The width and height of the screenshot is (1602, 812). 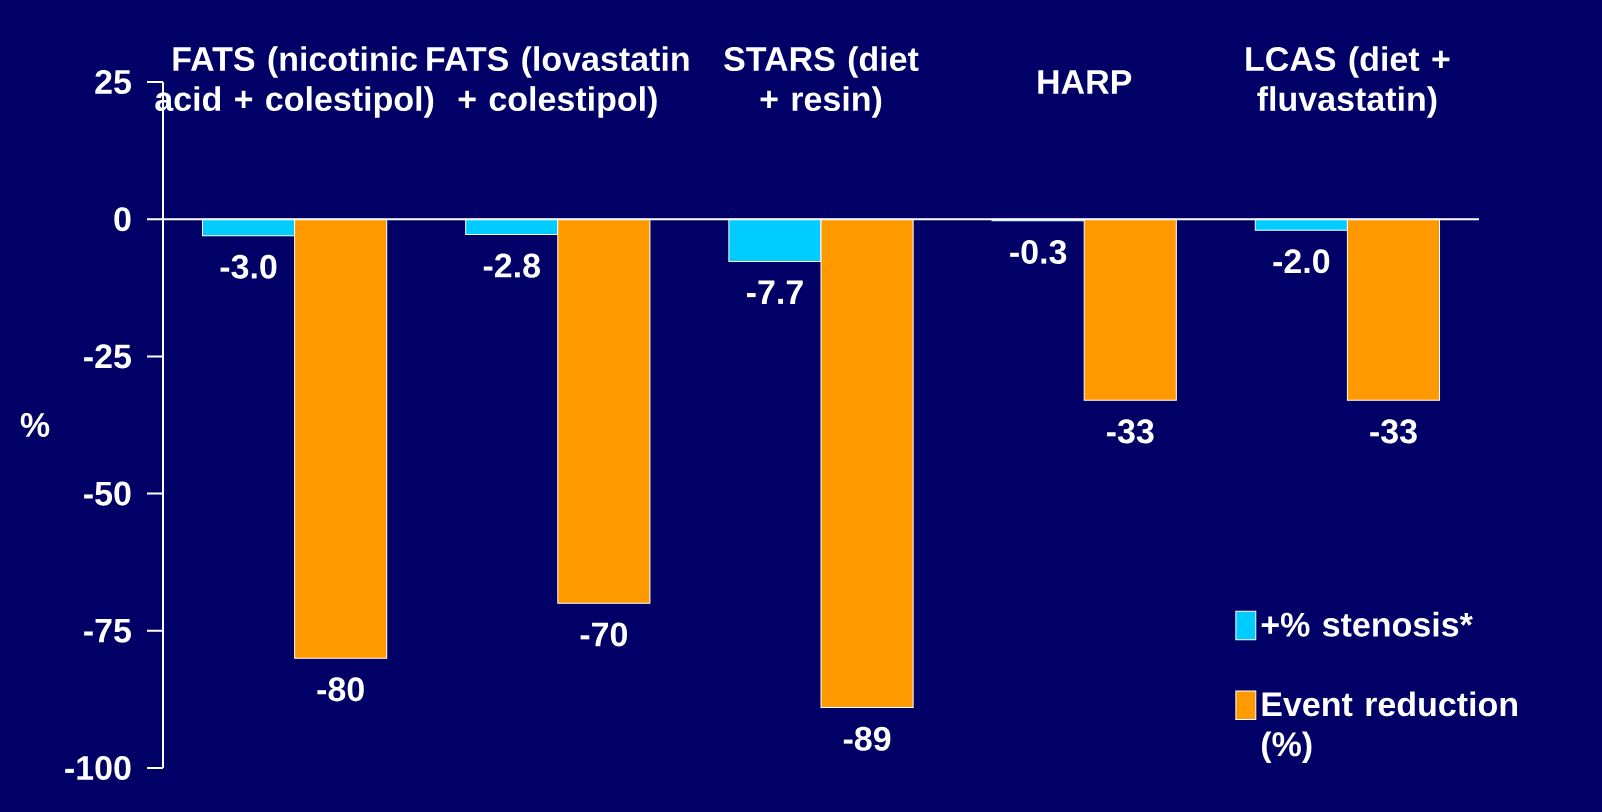 I want to click on x-tick-label: HARP, so click(x=1085, y=82).